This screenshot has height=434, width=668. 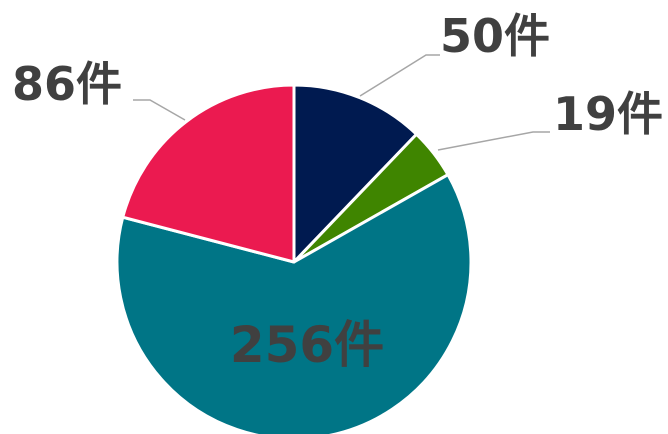 I want to click on data-label: 19件, so click(x=608, y=114).